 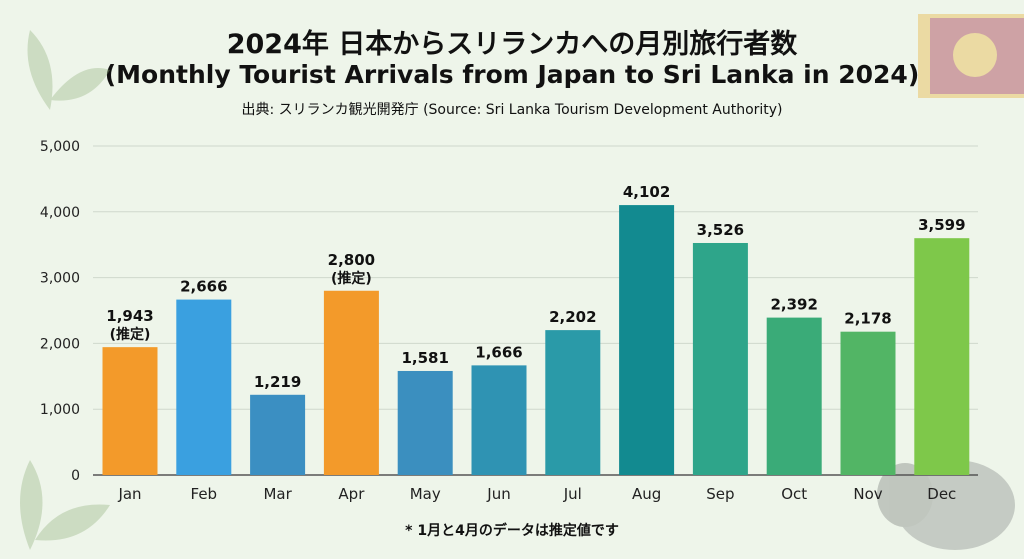 I want to click on footnote: * 1月と4月のデータは推定値です, so click(x=512, y=531).